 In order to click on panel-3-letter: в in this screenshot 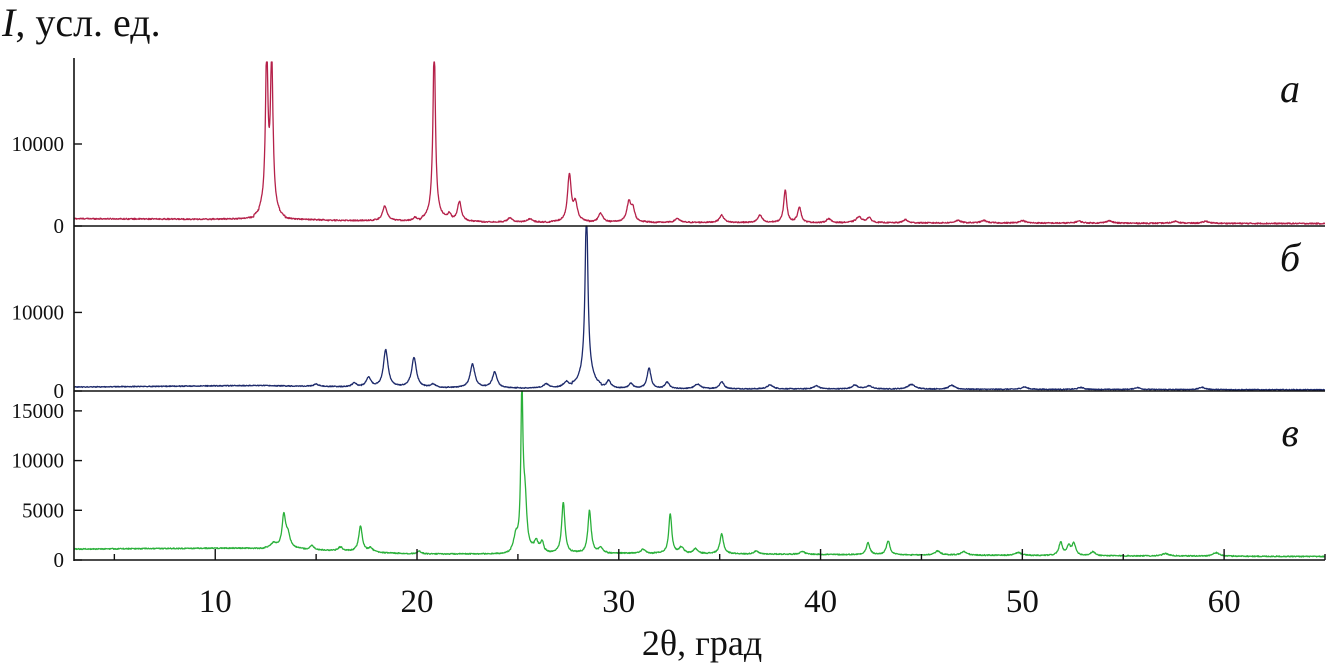, I will do `click(1289, 432)`.